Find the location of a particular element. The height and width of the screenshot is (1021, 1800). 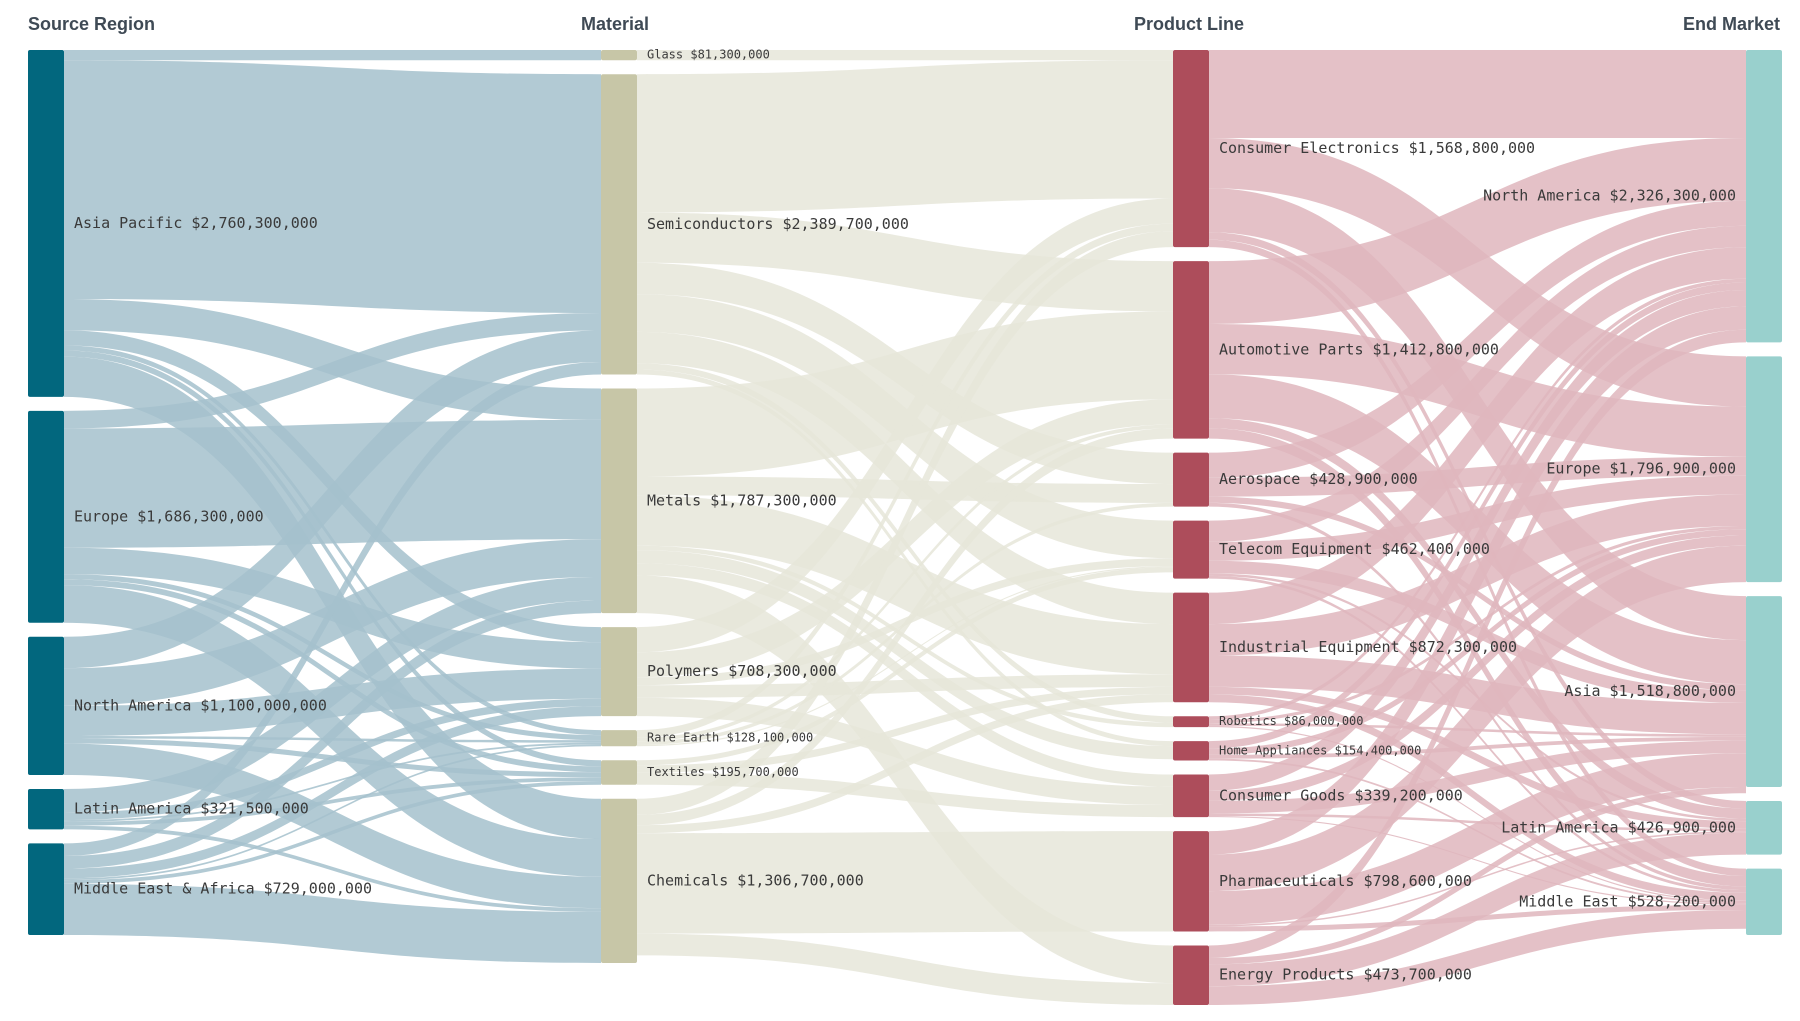

flow-automotive-parts-to-north-america is located at coordinates (1477, 230).